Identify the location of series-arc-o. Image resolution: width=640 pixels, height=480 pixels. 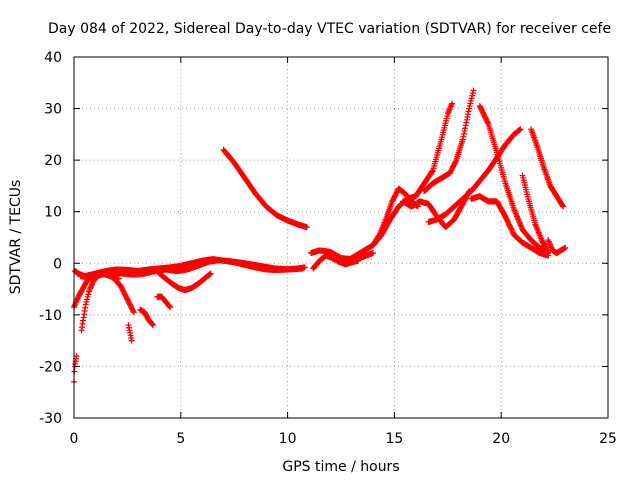
(436, 209).